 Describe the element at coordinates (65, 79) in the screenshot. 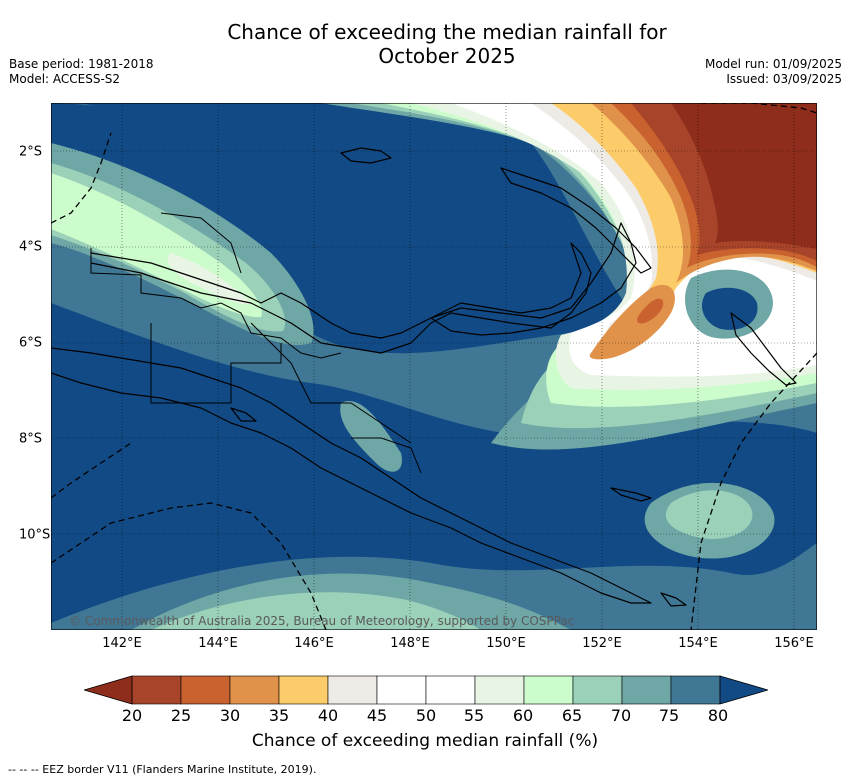

I see `model-text: Model: ACCESS-S2` at that location.